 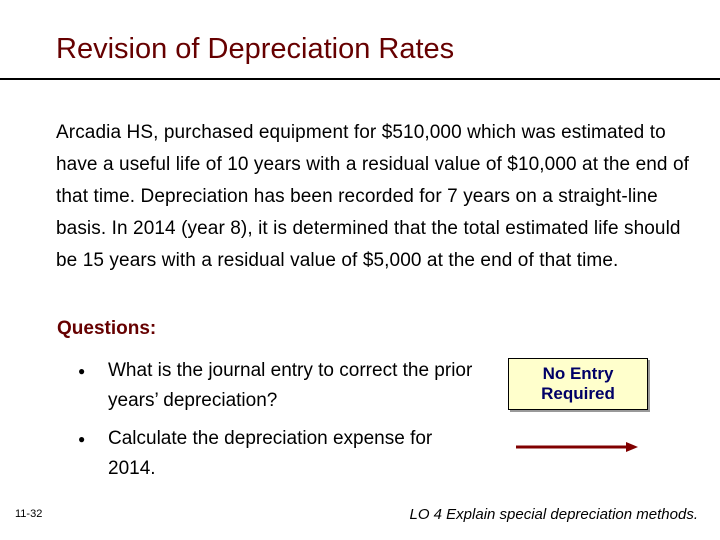 I want to click on questions-heading: Questions:, so click(x=107, y=328).